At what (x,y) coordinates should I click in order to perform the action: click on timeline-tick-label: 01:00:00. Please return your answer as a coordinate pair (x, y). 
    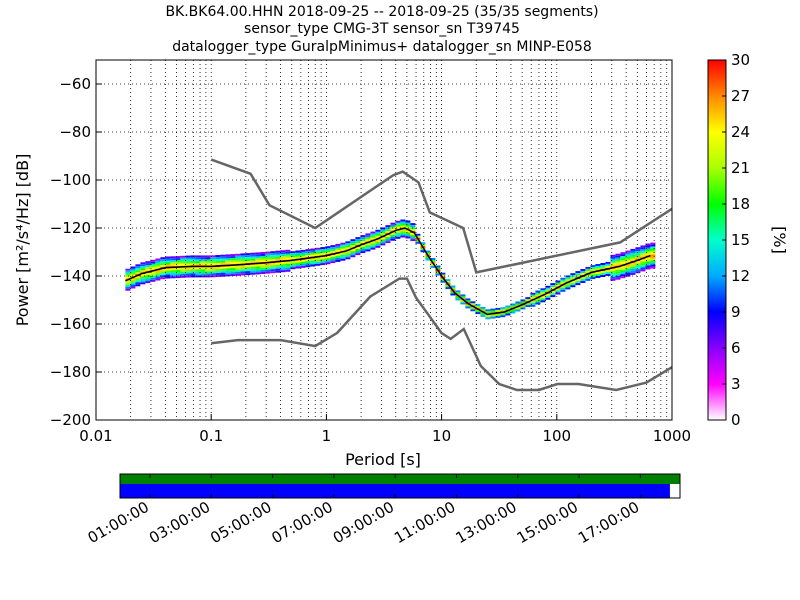
    Looking at the image, I should click on (118, 522).